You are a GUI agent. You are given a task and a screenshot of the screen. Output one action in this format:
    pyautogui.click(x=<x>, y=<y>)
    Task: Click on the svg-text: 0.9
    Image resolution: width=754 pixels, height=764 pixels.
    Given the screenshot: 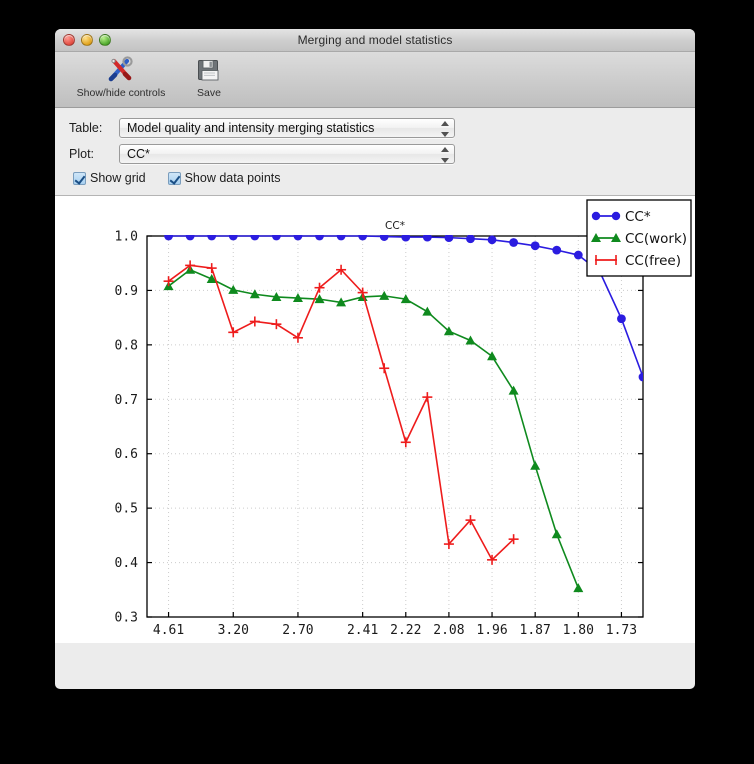 What is the action you would take?
    pyautogui.click(x=126, y=291)
    